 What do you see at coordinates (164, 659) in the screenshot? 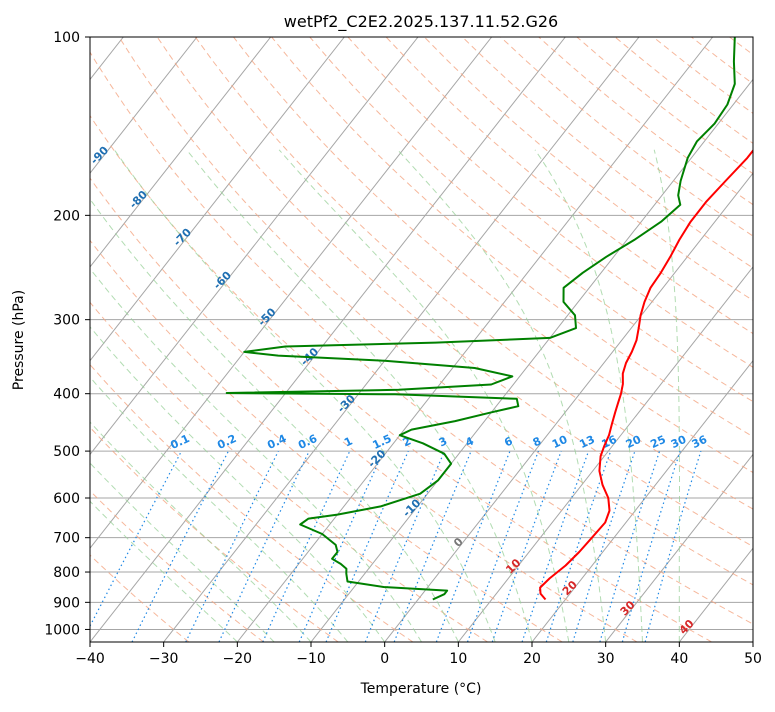
I see `x-tick-label: −30` at bounding box center [164, 659].